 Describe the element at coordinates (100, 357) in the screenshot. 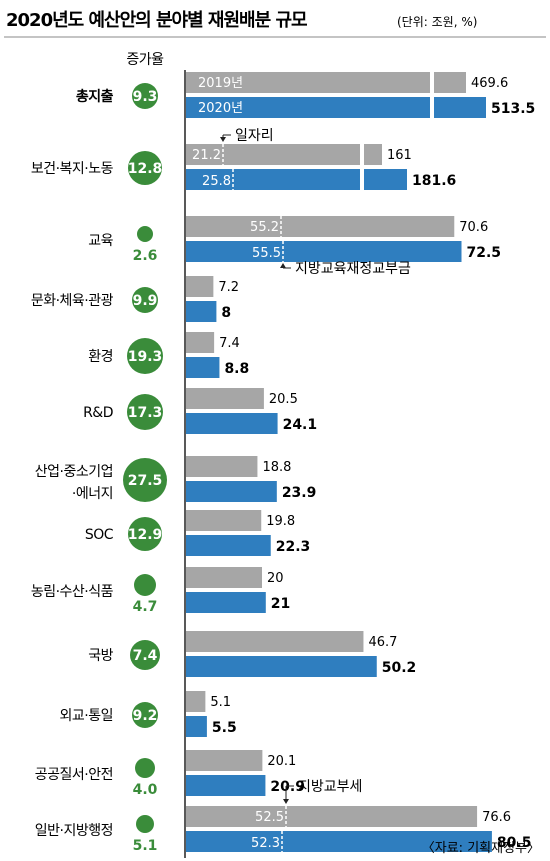

I see `category-label: 환경` at that location.